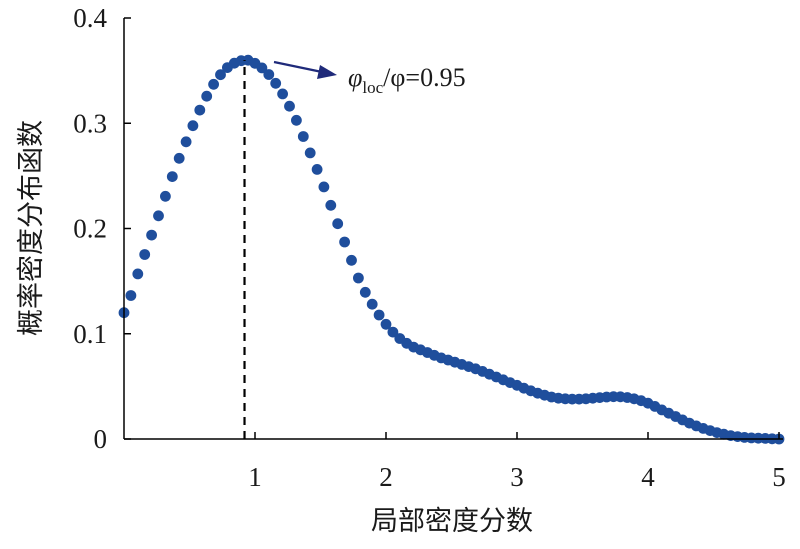 This screenshot has height=549, width=800. What do you see at coordinates (355, 77) in the screenshot?
I see `annotation-phi-symbol: φ` at bounding box center [355, 77].